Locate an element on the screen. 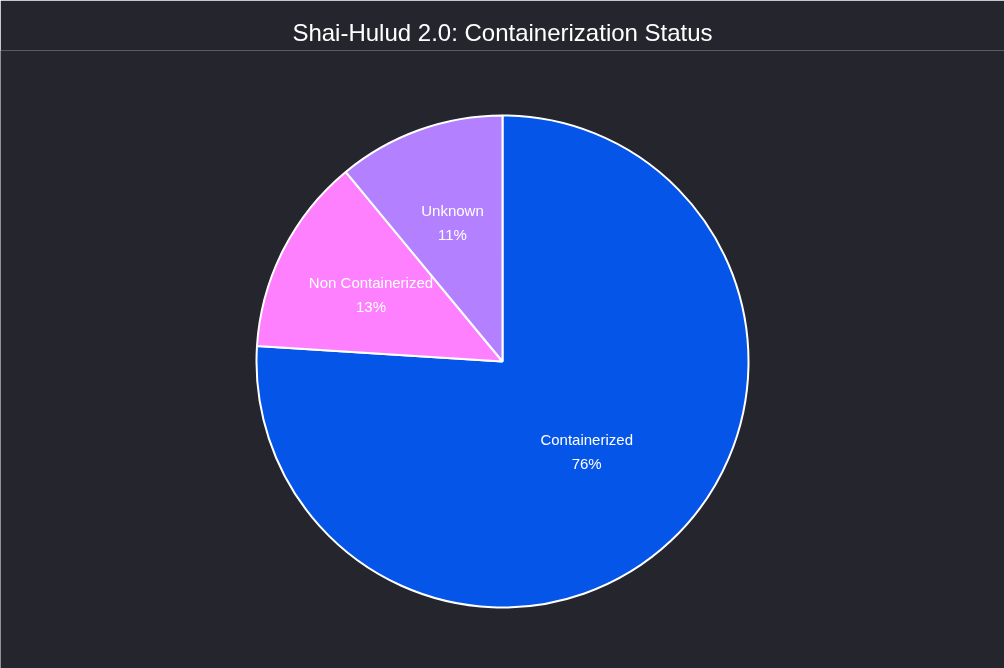  data-label: 11% is located at coordinates (452, 235).